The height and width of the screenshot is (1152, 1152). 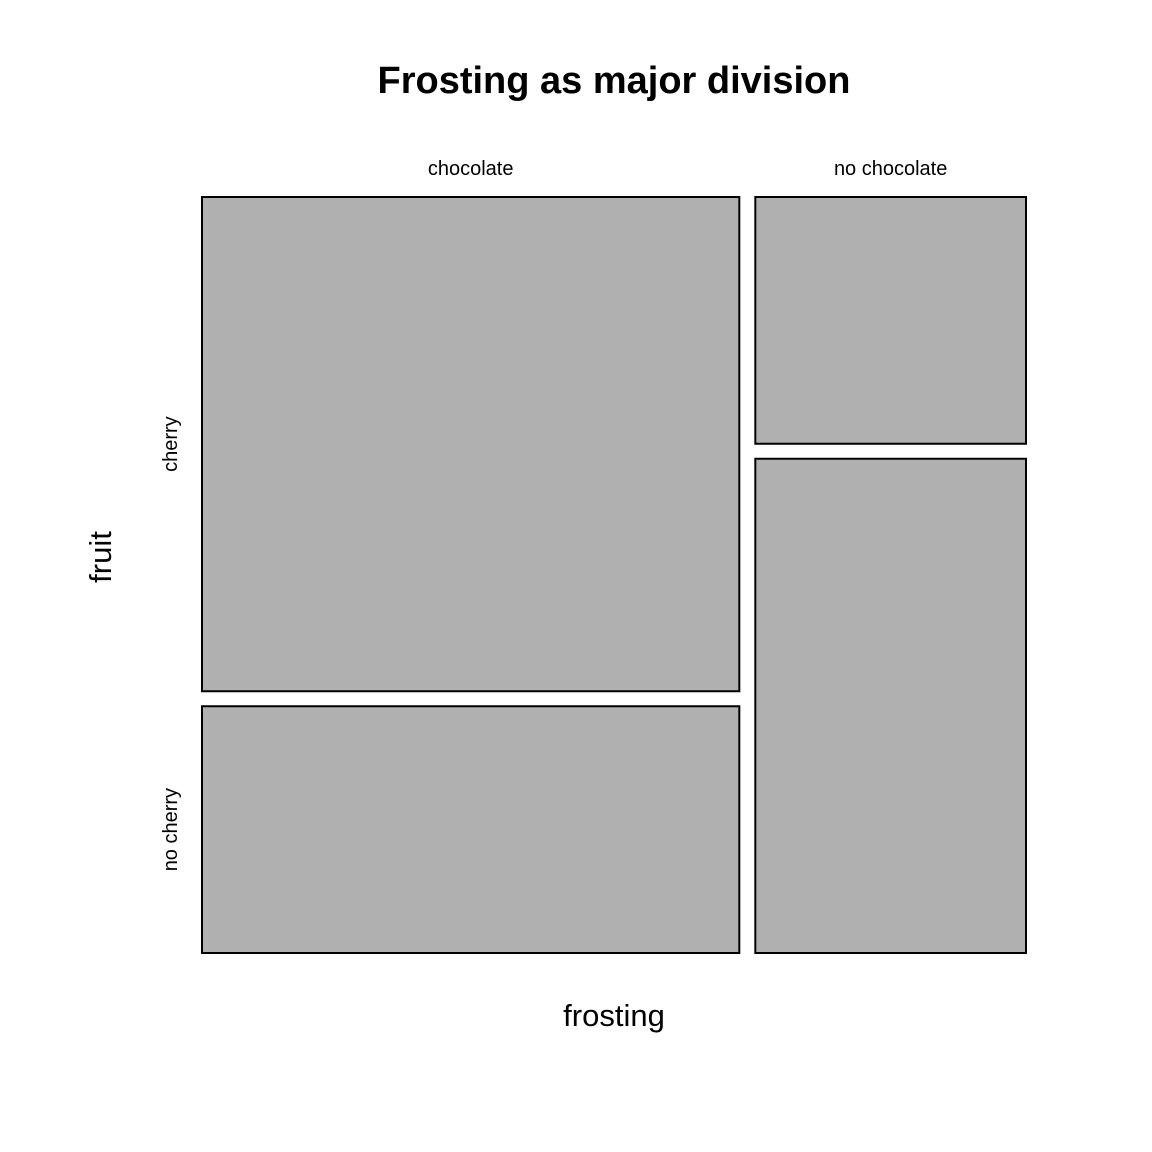 What do you see at coordinates (171, 829) in the screenshot?
I see `y-tick-label-no-cherry: no cherry` at bounding box center [171, 829].